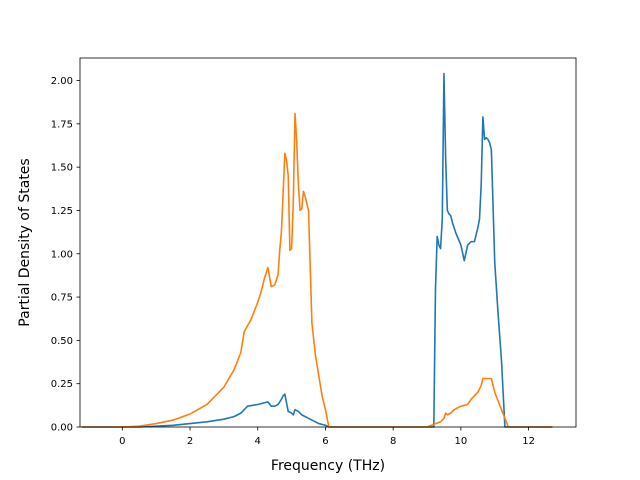 Image resolution: width=640 pixels, height=480 pixels. I want to click on y-tick-label: 2.00, so click(62, 81).